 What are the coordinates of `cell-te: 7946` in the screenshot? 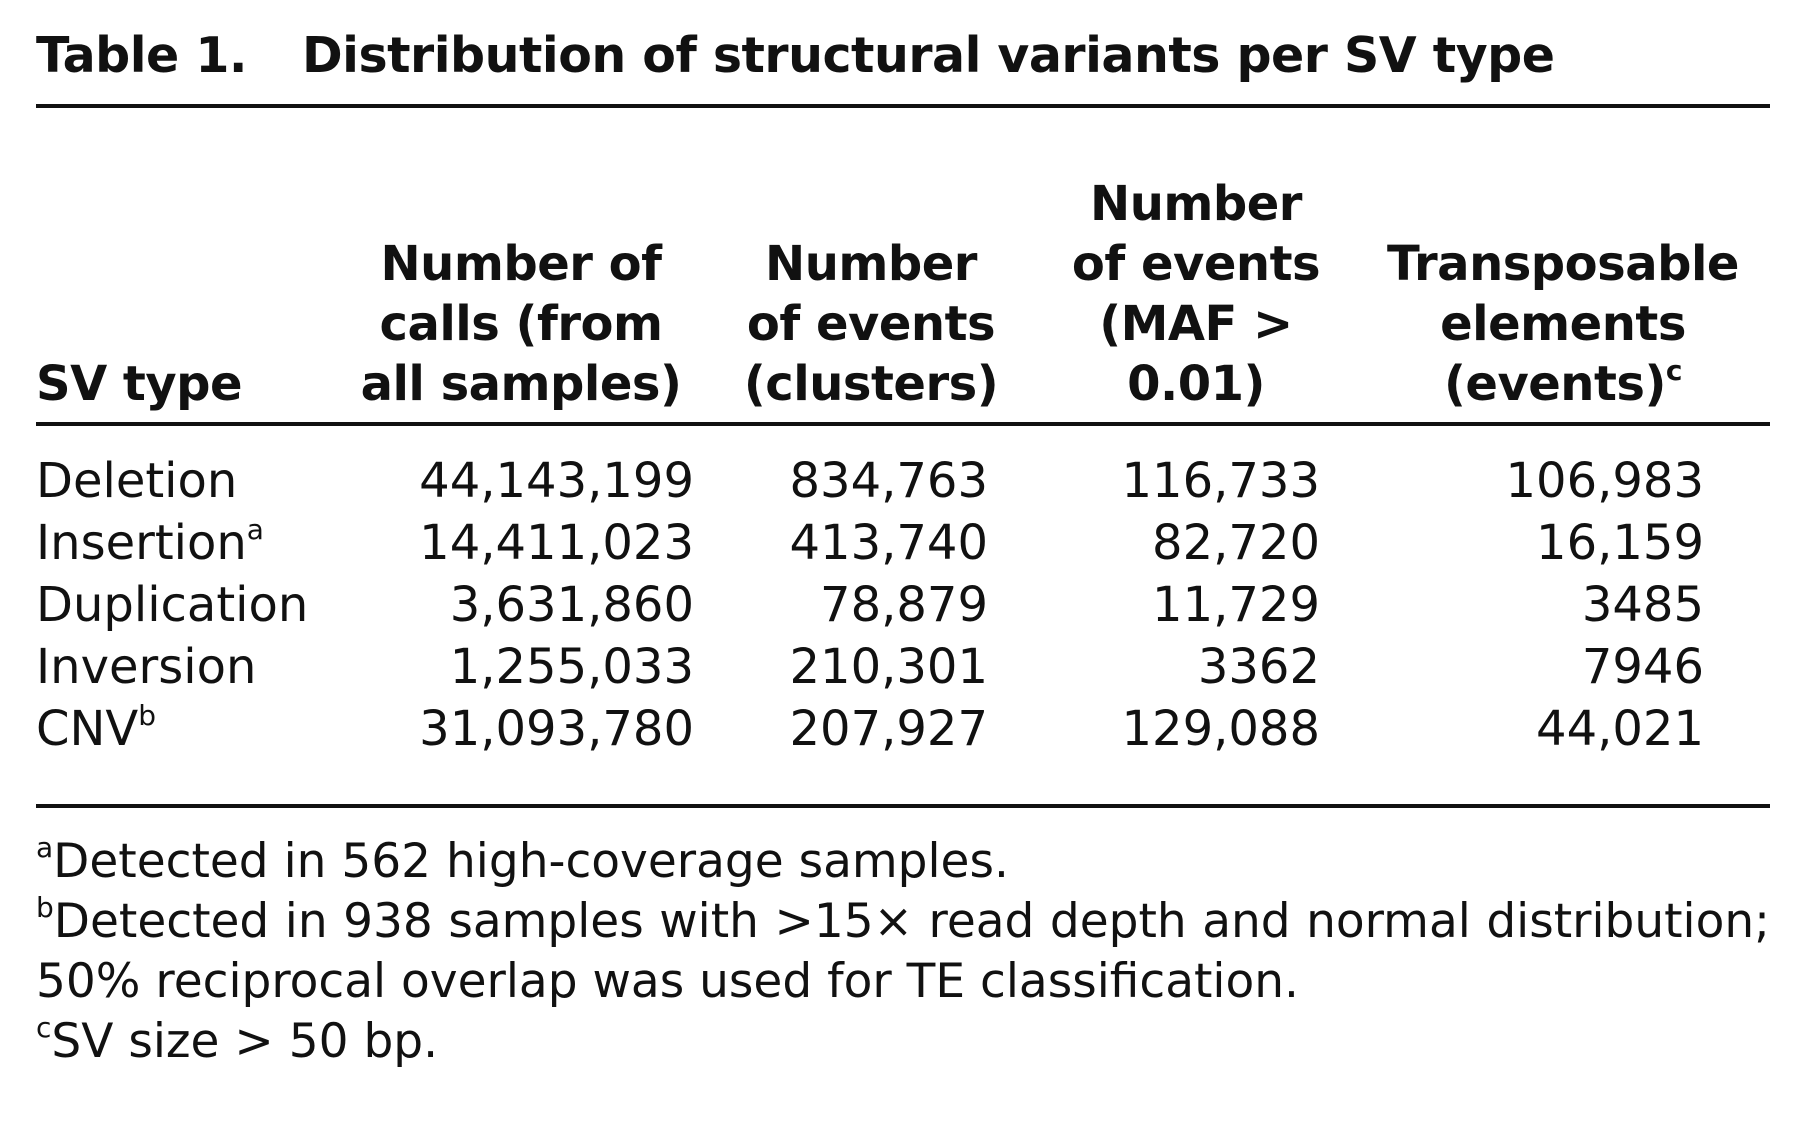 It's located at (1642, 667).